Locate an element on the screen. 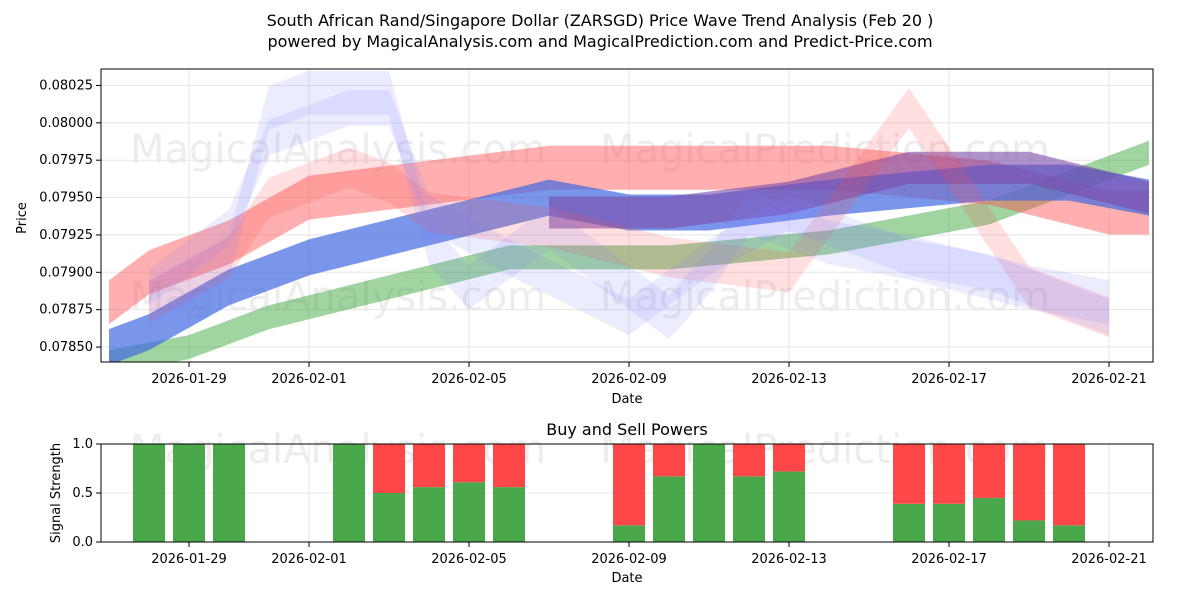 Image resolution: width=1200 pixels, height=600 pixels. bottom-x-tick-label: 2026-01-29 is located at coordinates (189, 559).